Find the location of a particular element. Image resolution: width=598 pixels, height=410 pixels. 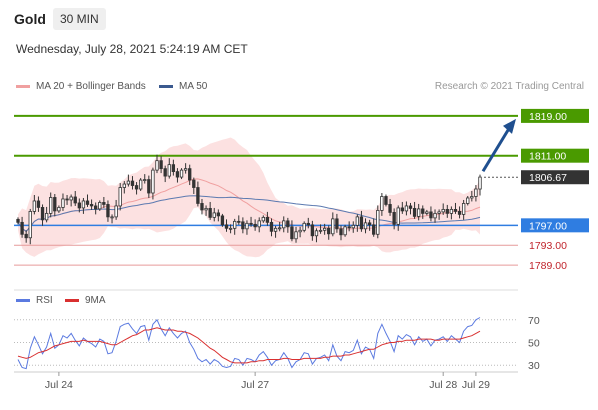

ma50-label: MA 50 is located at coordinates (193, 86).